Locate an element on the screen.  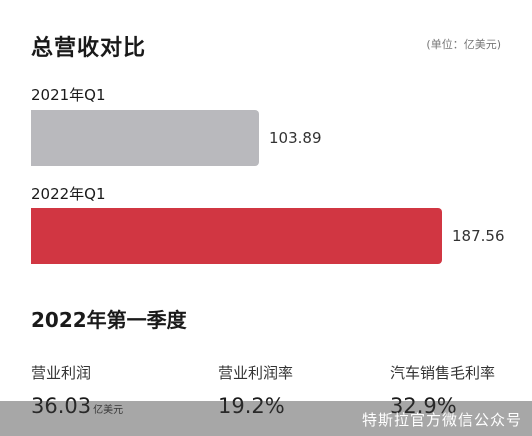
section-title: 2022年第一季度 is located at coordinates (109, 320).